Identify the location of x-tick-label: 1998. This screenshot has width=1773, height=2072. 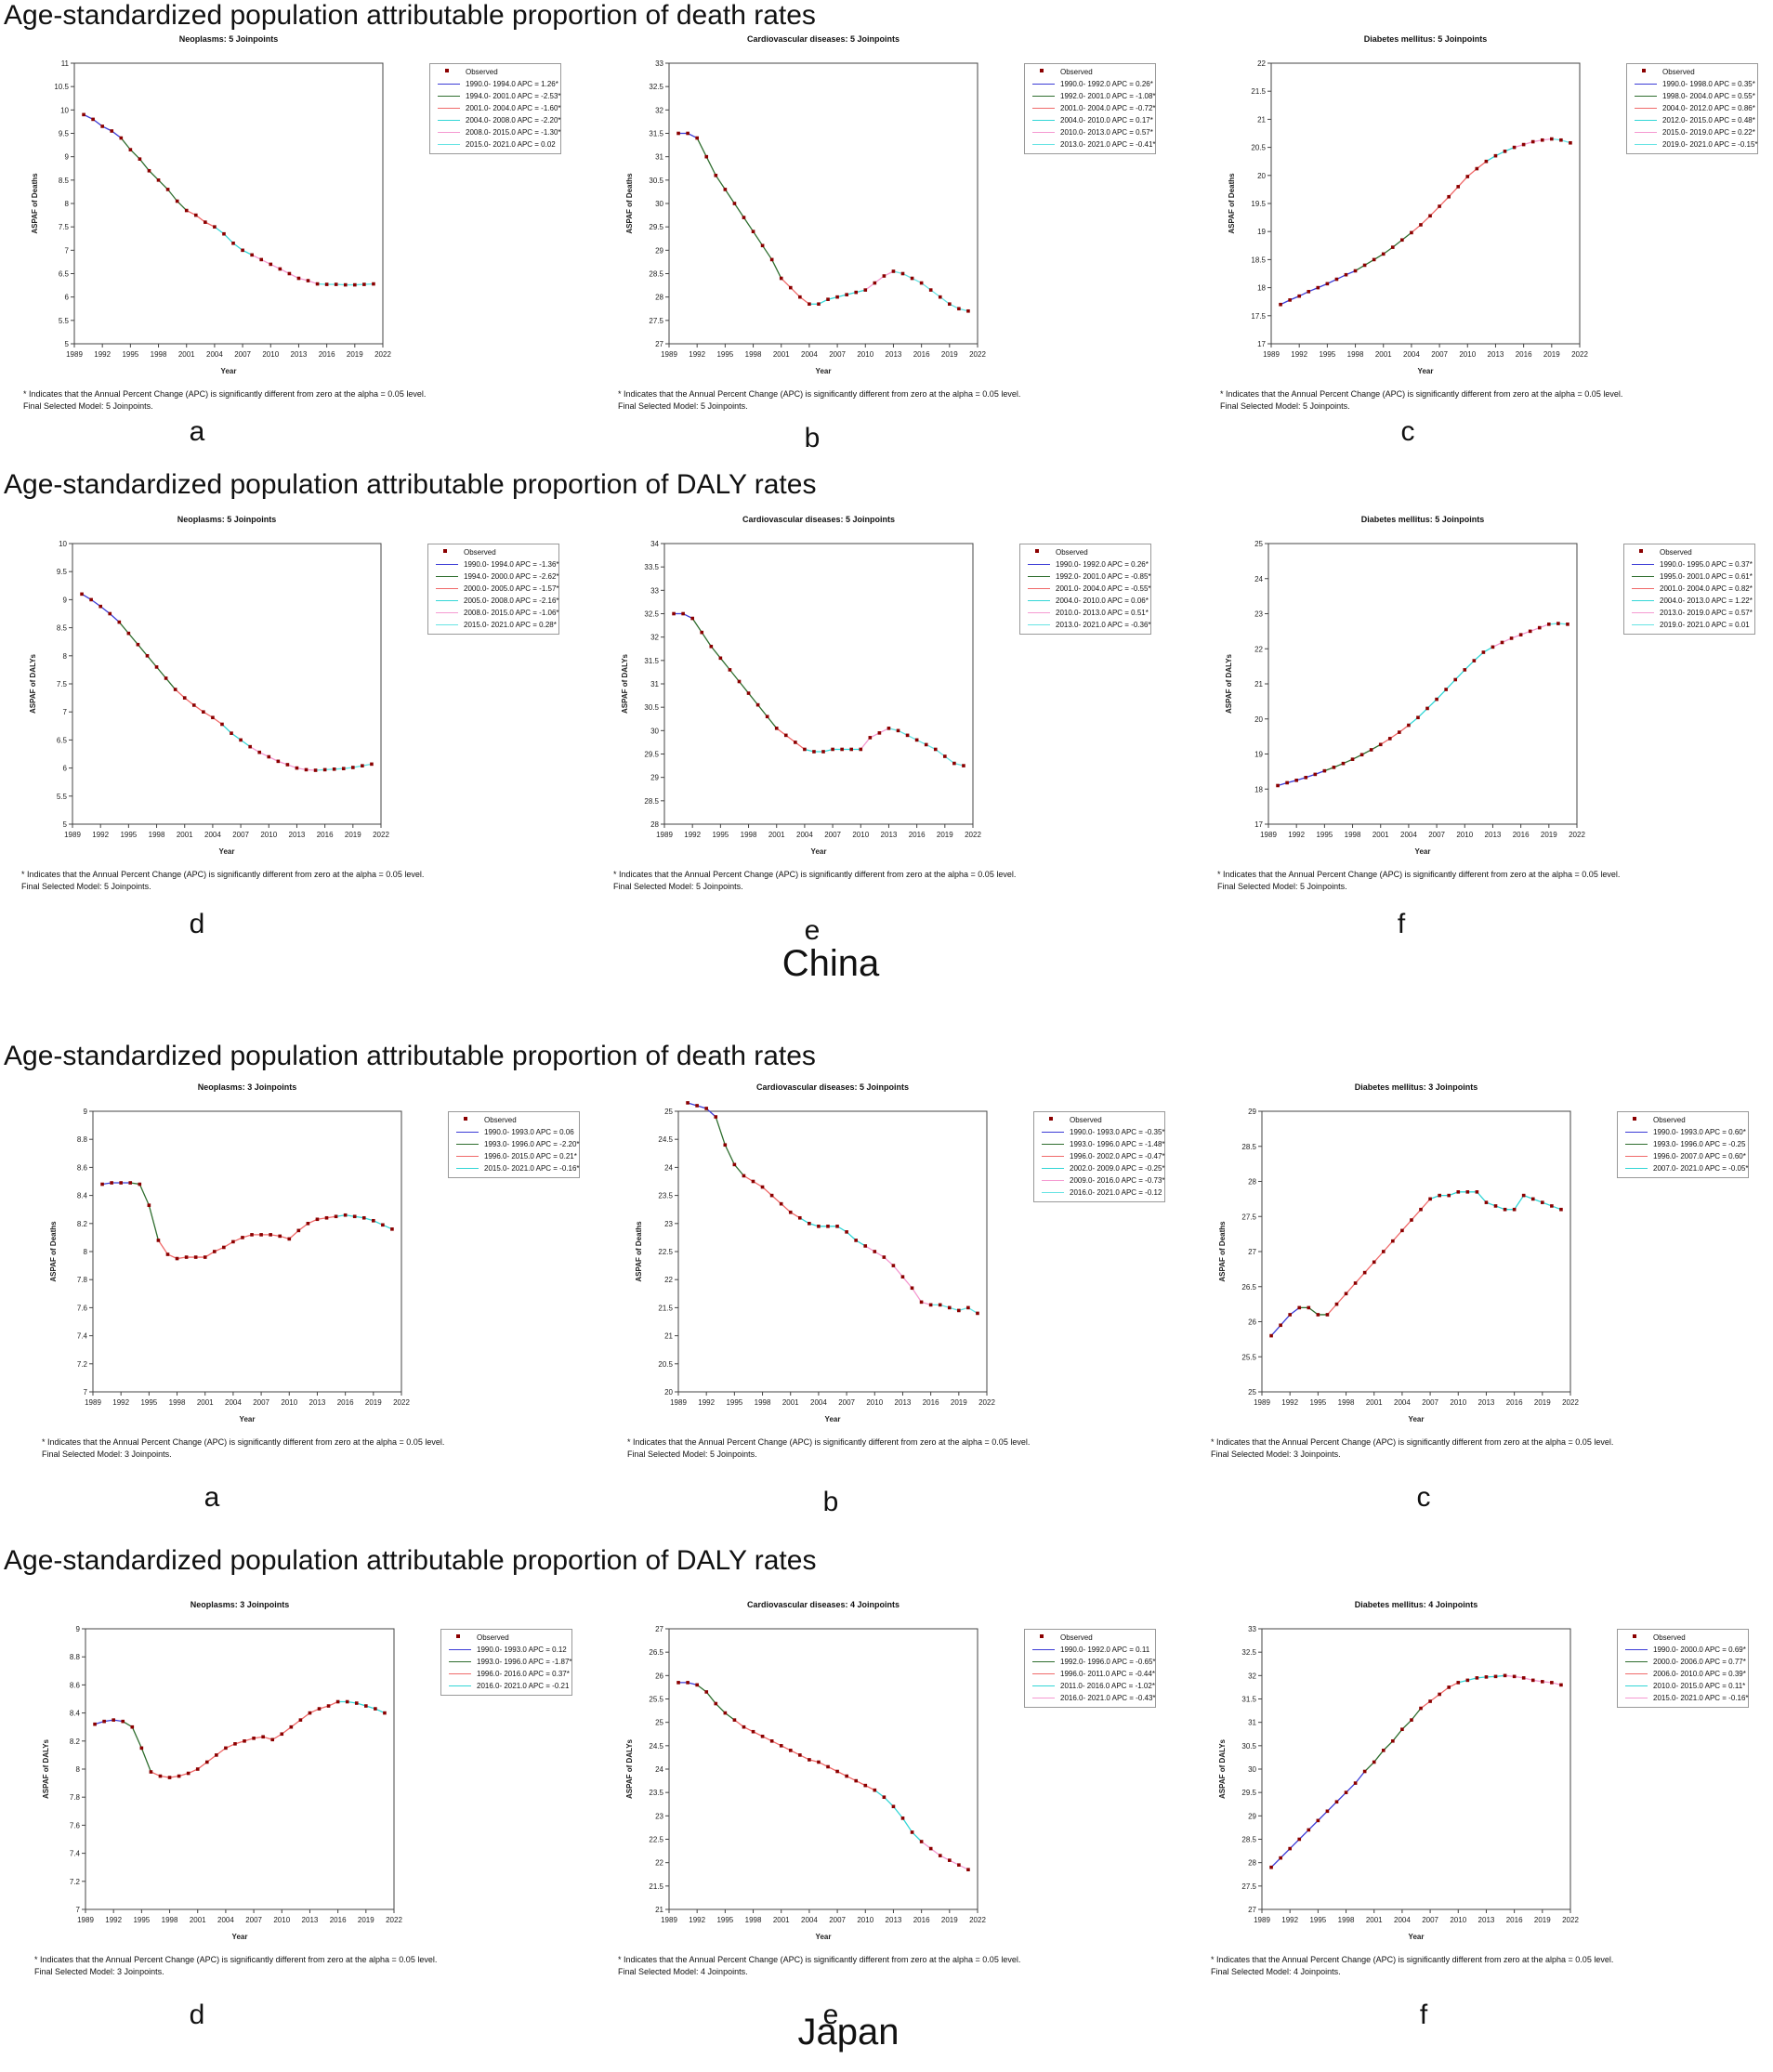
(749, 835).